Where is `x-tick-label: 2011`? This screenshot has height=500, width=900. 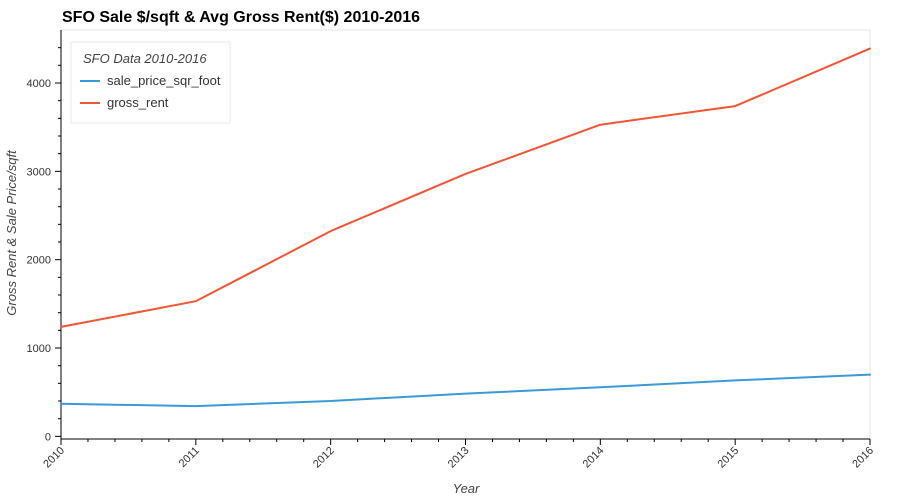 x-tick-label: 2011 is located at coordinates (189, 457).